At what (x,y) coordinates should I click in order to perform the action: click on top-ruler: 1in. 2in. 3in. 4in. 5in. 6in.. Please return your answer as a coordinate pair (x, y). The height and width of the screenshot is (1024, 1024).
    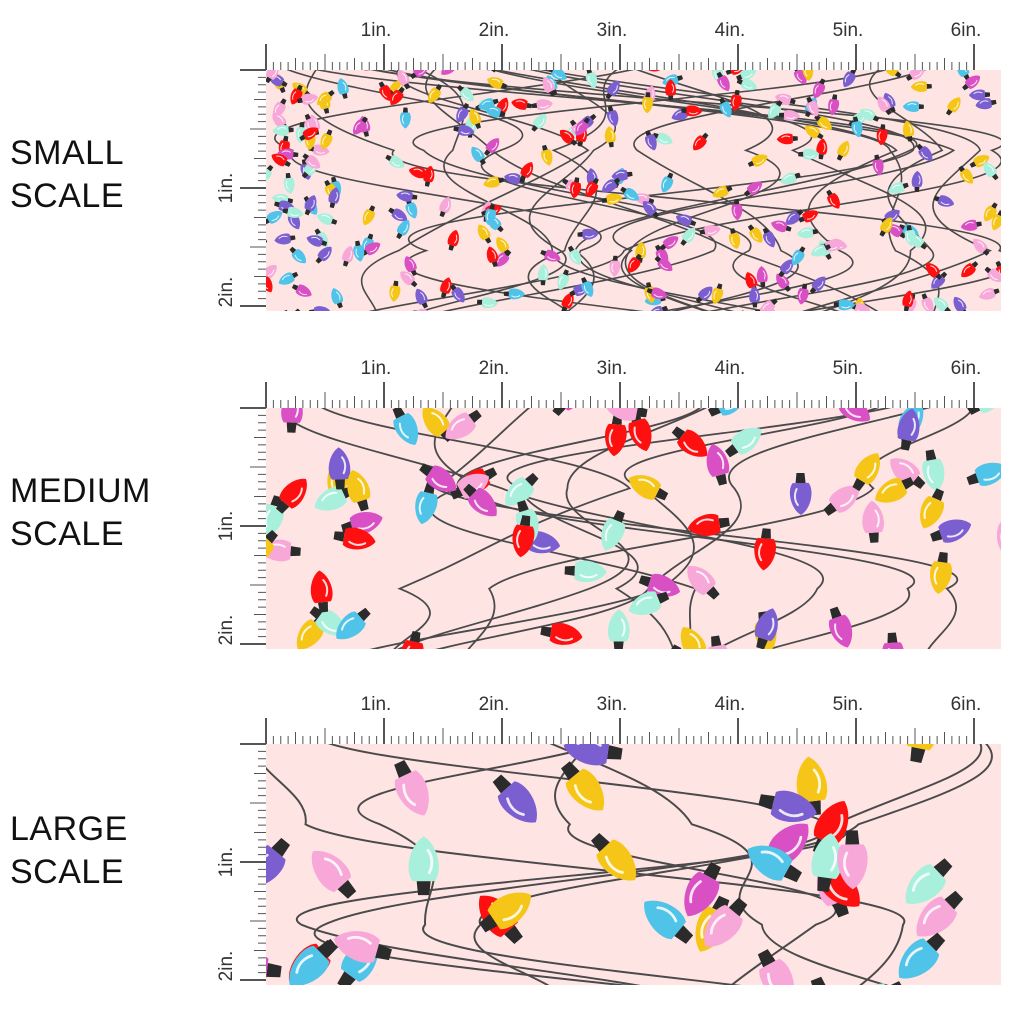
    Looking at the image, I should click on (623, 383).